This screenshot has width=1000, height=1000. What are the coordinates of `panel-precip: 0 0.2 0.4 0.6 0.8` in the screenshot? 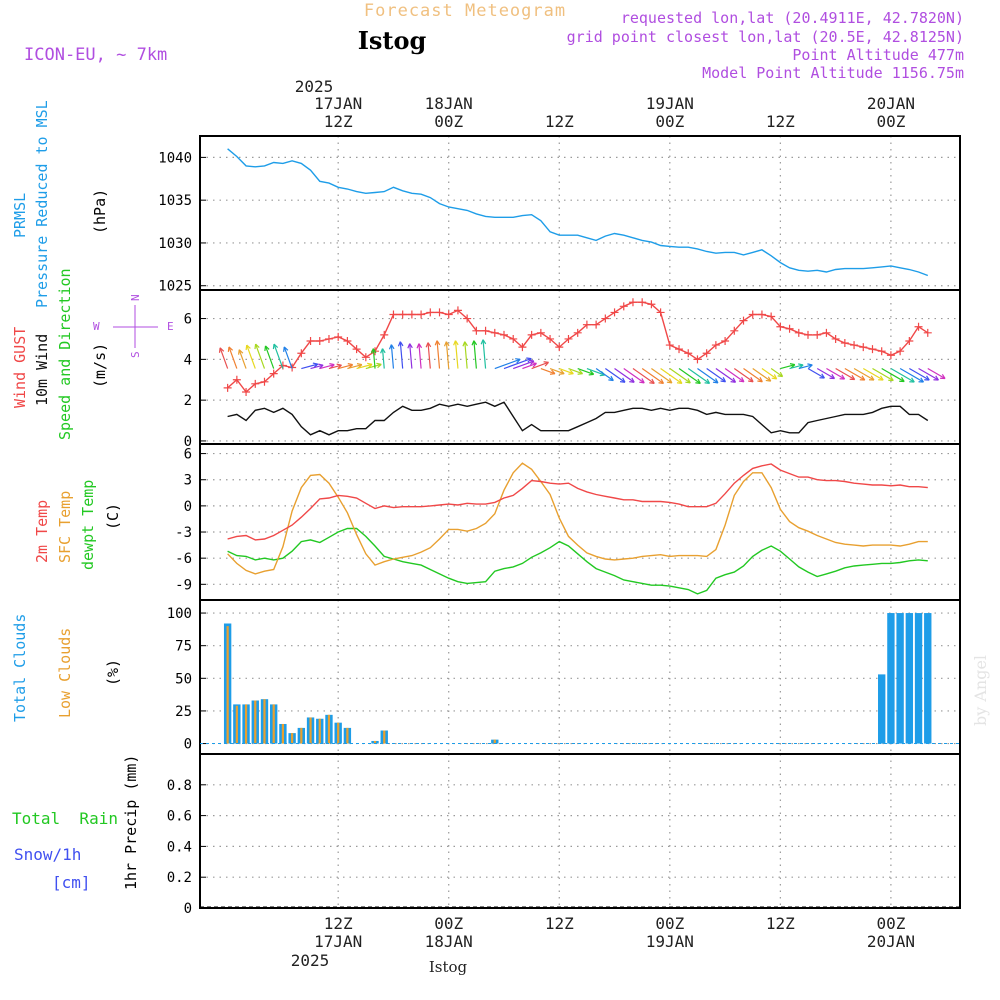 It's located at (564, 835).